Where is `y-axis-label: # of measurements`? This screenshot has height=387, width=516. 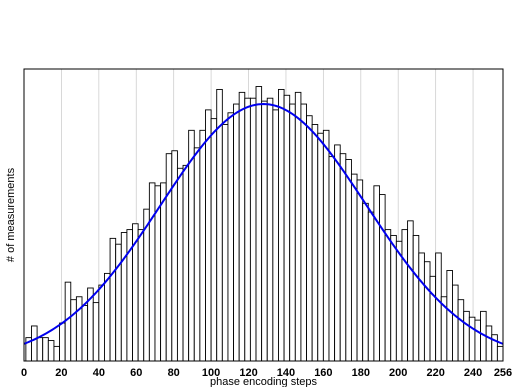 y-axis-label: # of measurements is located at coordinates (11, 214).